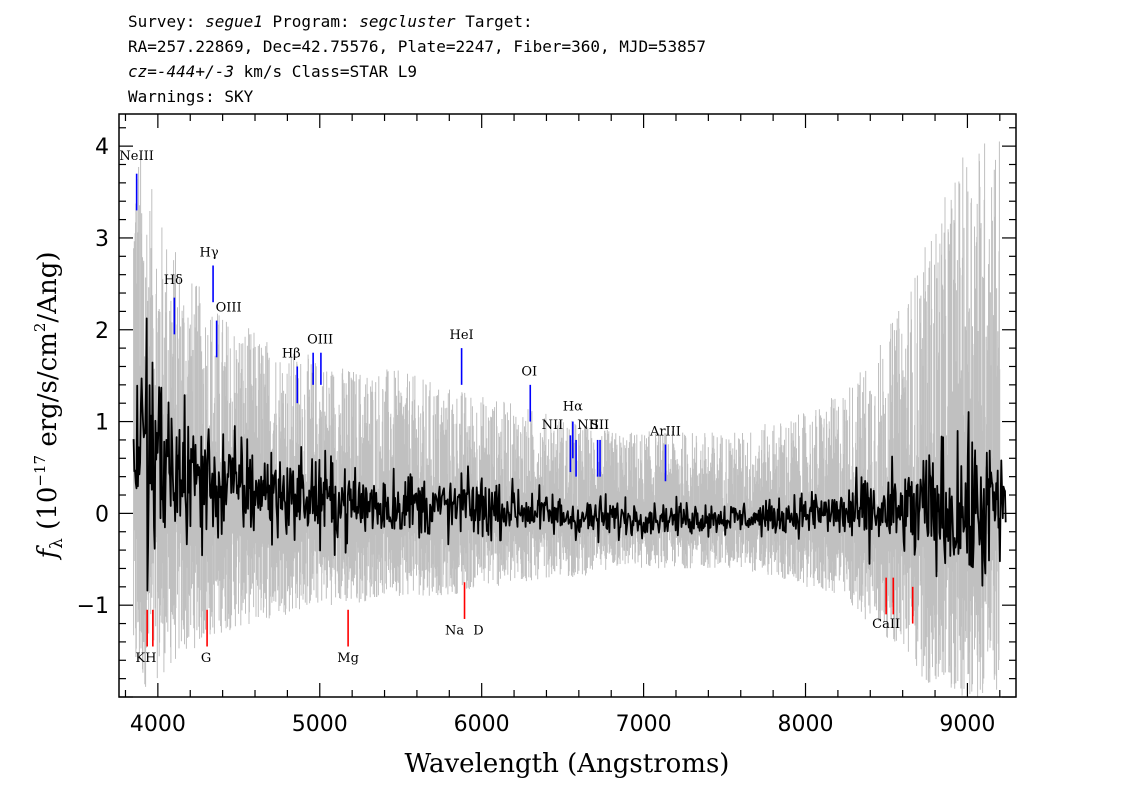  Describe the element at coordinates (181, 71) in the screenshot. I see `cz-value: cz=-444+/-3` at that location.